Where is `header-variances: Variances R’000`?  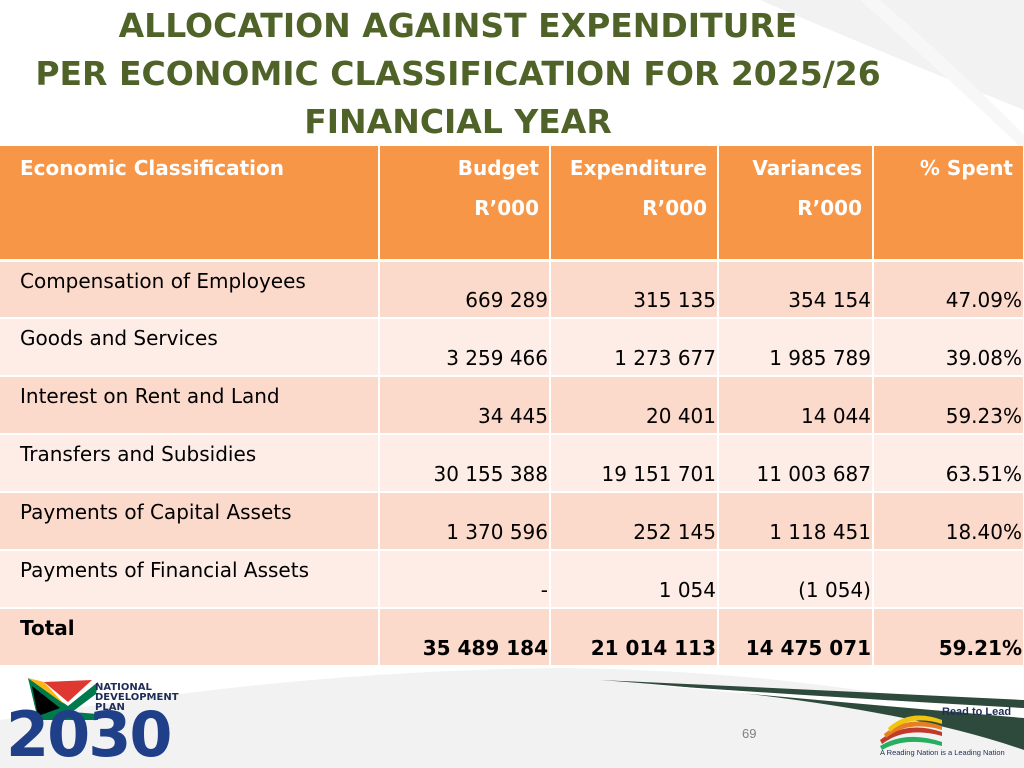 header-variances: Variances R’000 is located at coordinates (796, 204).